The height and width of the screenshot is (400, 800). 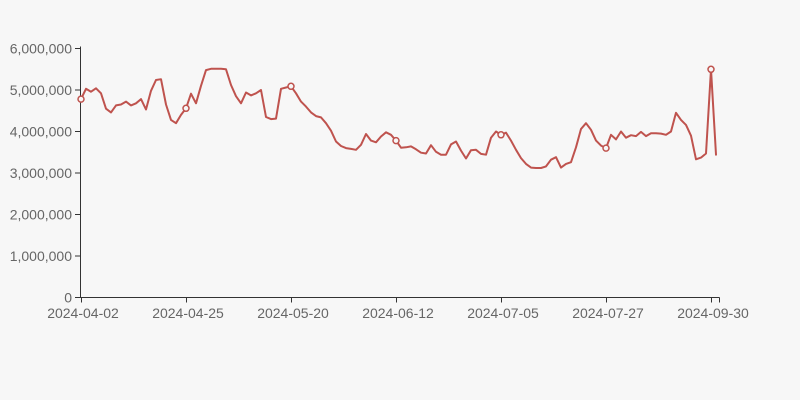 I want to click on x-tick-label: 2024-06-12, so click(x=398, y=313).